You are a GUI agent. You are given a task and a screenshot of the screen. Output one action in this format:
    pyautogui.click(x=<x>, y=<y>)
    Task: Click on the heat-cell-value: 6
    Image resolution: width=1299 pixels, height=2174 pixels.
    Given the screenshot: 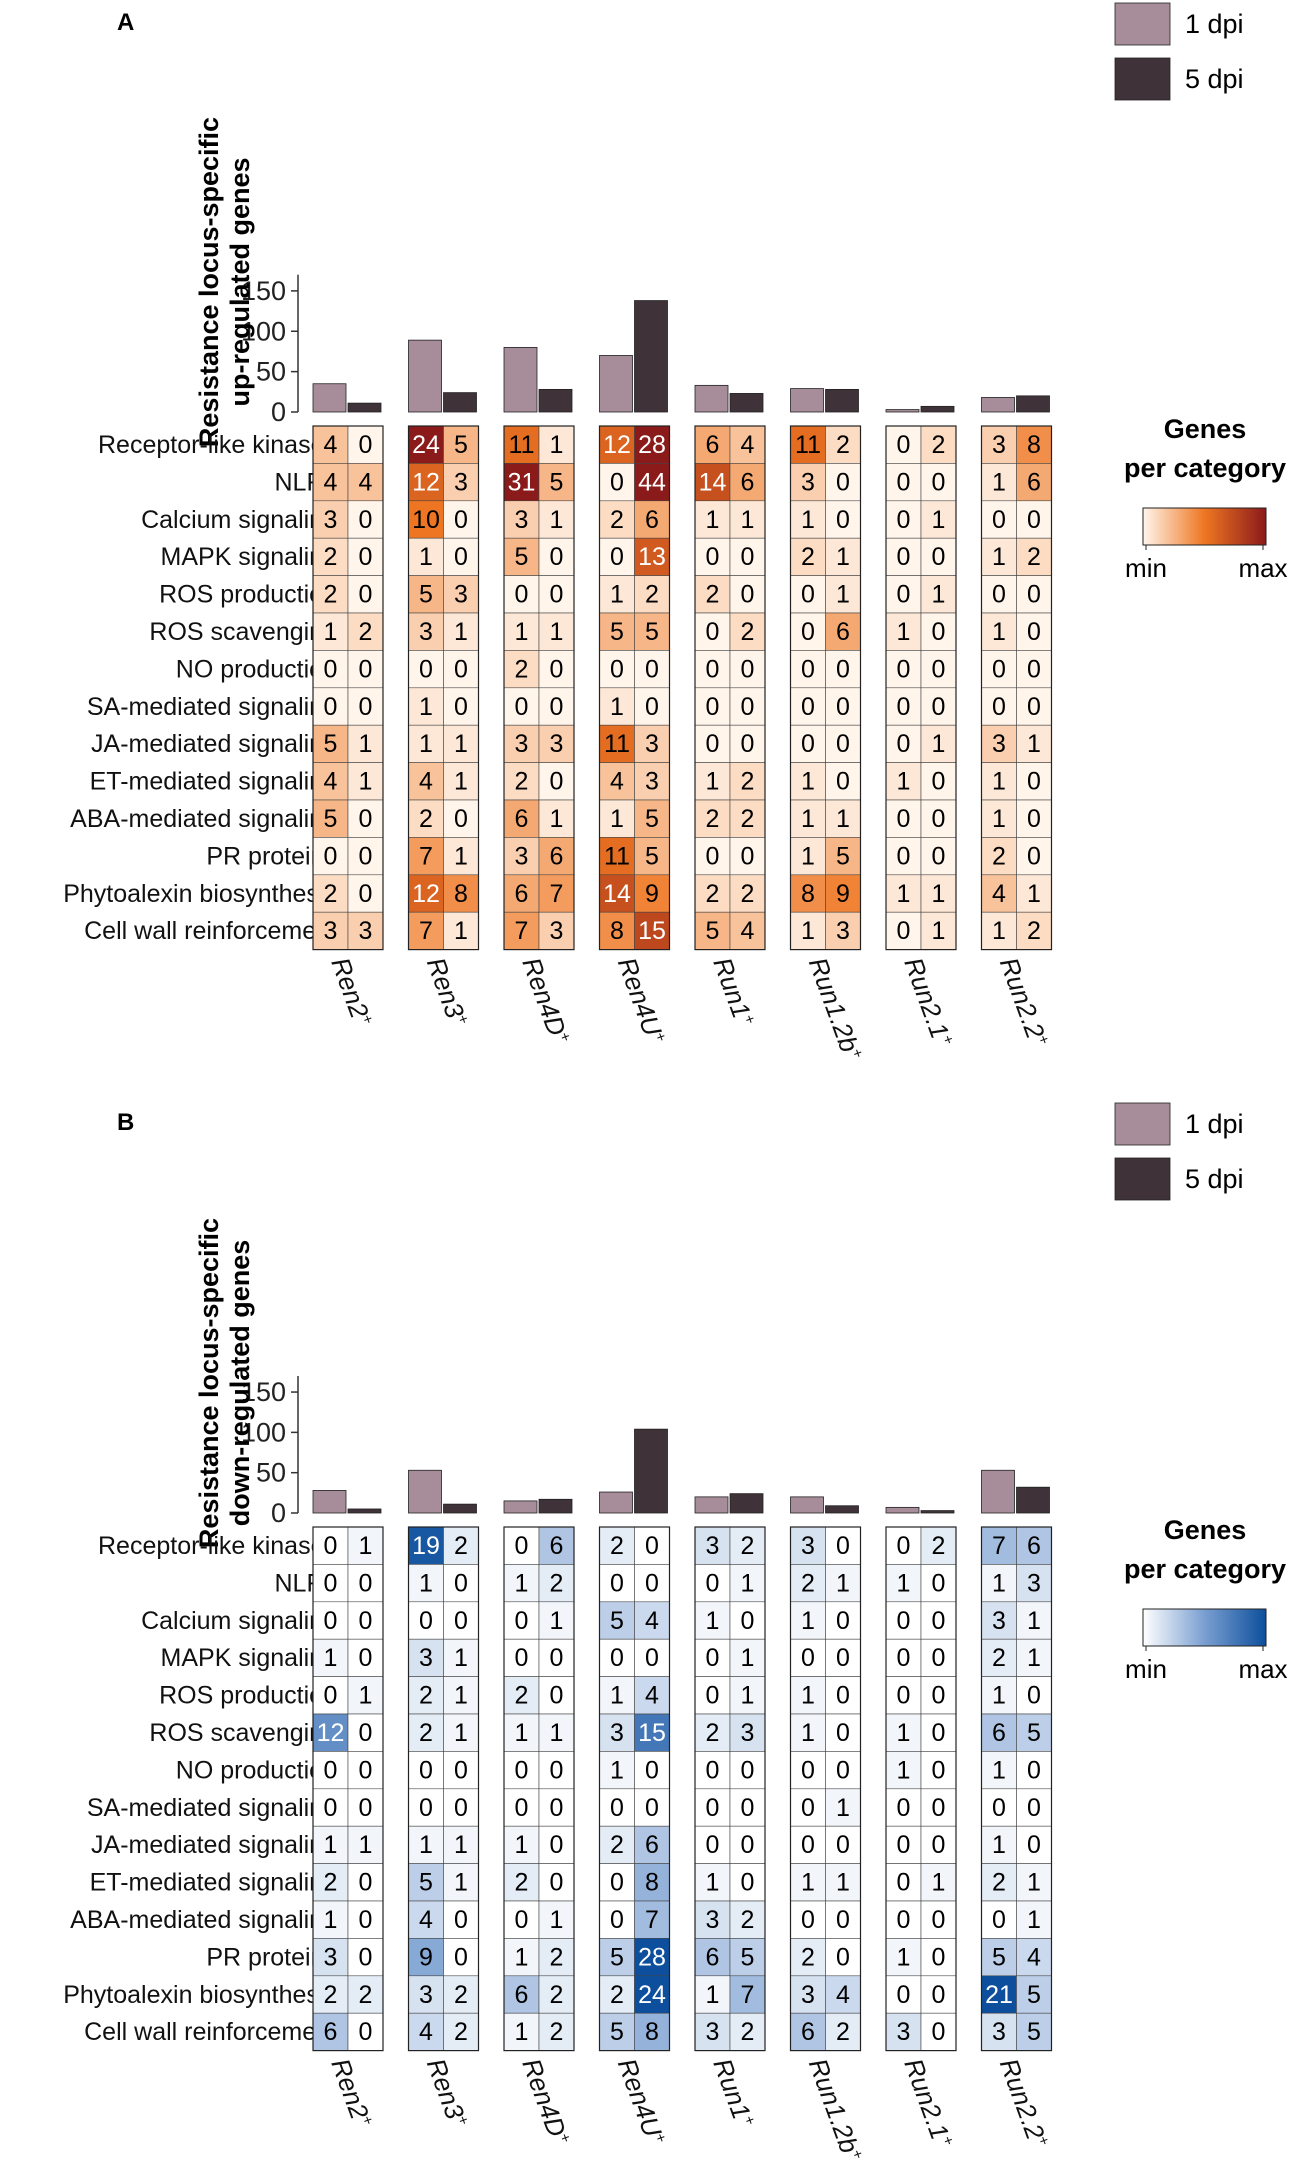 What is the action you would take?
    pyautogui.click(x=843, y=632)
    